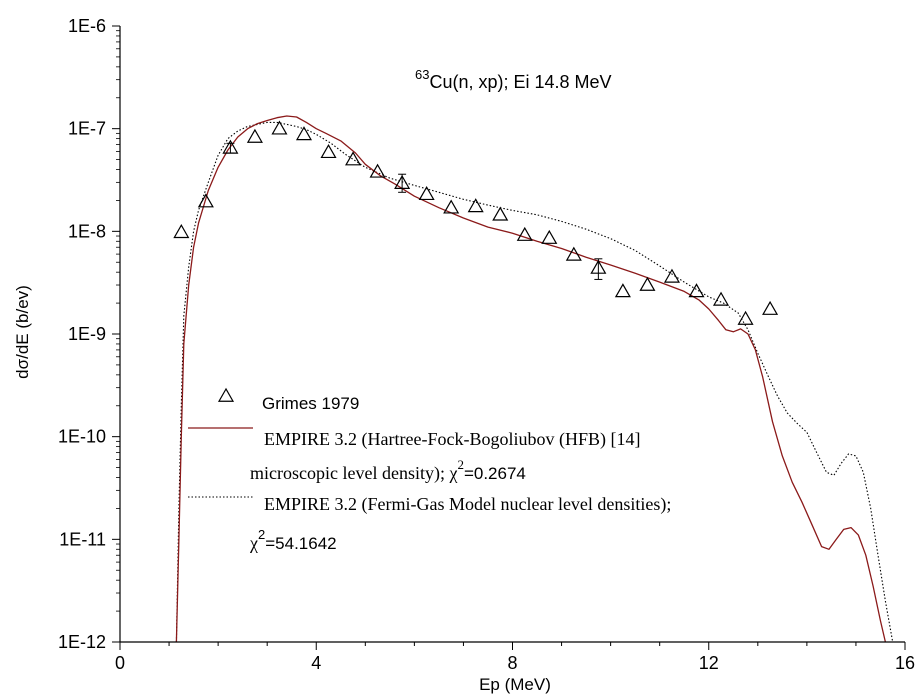  Describe the element at coordinates (87, 129) in the screenshot. I see `y-tick-label: 1E-7` at that location.